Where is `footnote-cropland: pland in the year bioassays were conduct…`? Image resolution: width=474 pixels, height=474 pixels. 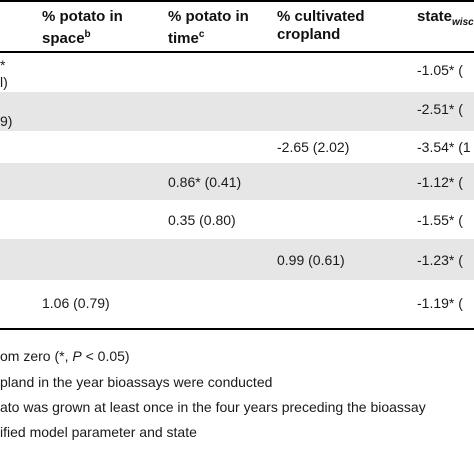 footnote-cropland: pland in the year bioassays were conduct… is located at coordinates (136, 382).